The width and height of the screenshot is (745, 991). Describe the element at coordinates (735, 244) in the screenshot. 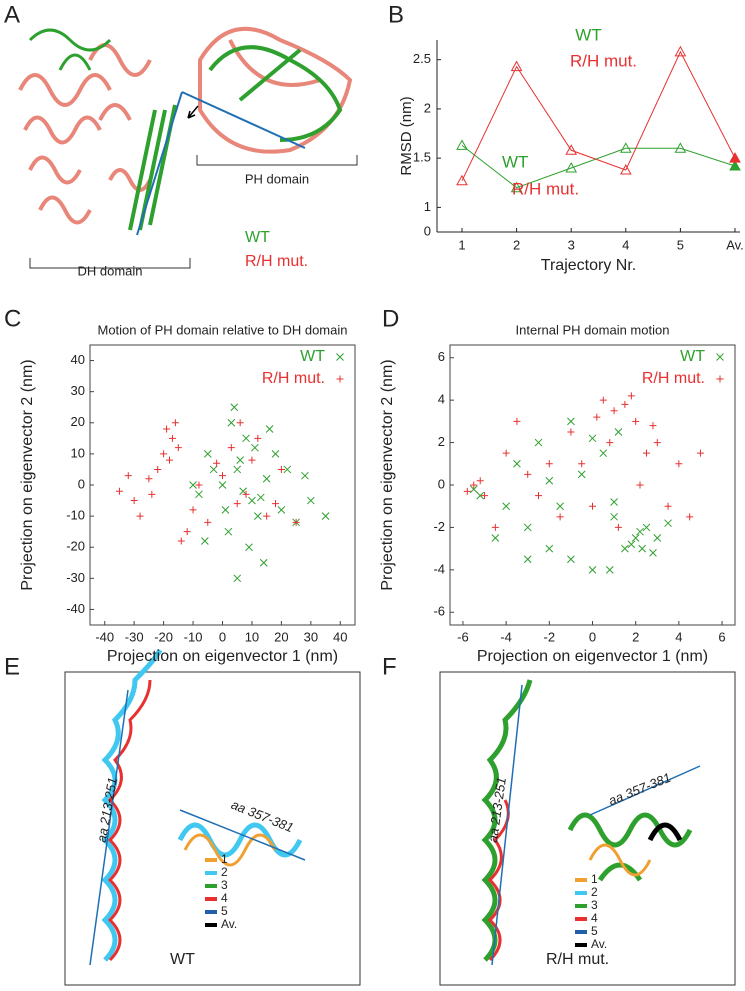

I see `x-tick-label: Av.` at that location.